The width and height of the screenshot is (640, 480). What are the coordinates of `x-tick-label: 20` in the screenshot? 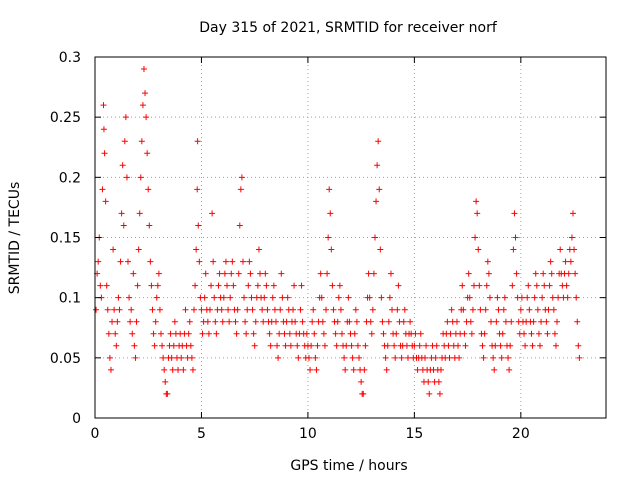 It's located at (521, 434).